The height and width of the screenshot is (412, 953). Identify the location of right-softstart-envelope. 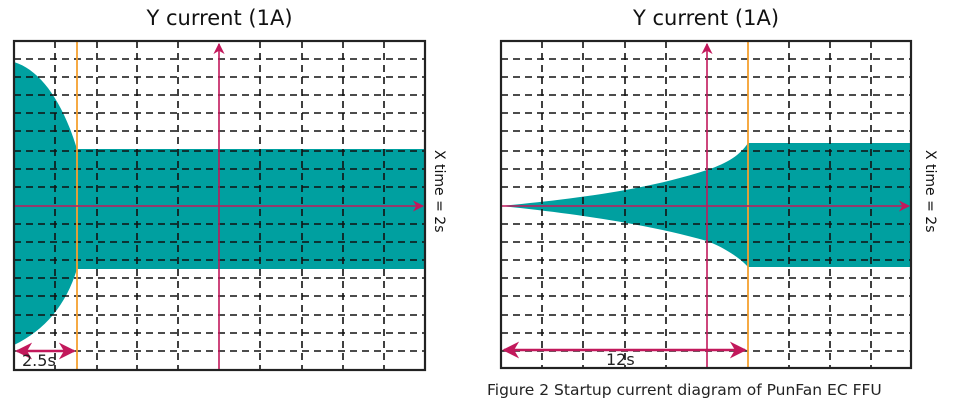
(706, 205).